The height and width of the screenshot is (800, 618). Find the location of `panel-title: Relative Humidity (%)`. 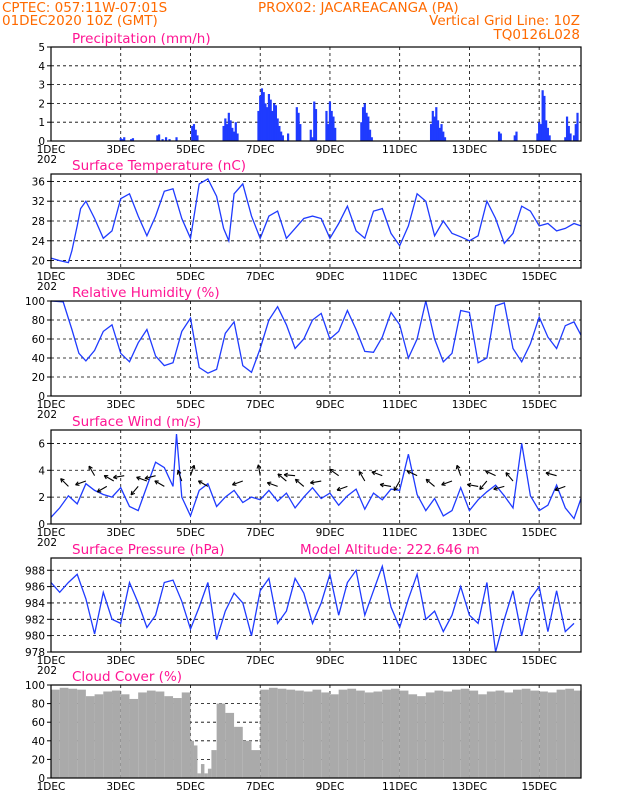

panel-title: Relative Humidity (%) is located at coordinates (146, 293).